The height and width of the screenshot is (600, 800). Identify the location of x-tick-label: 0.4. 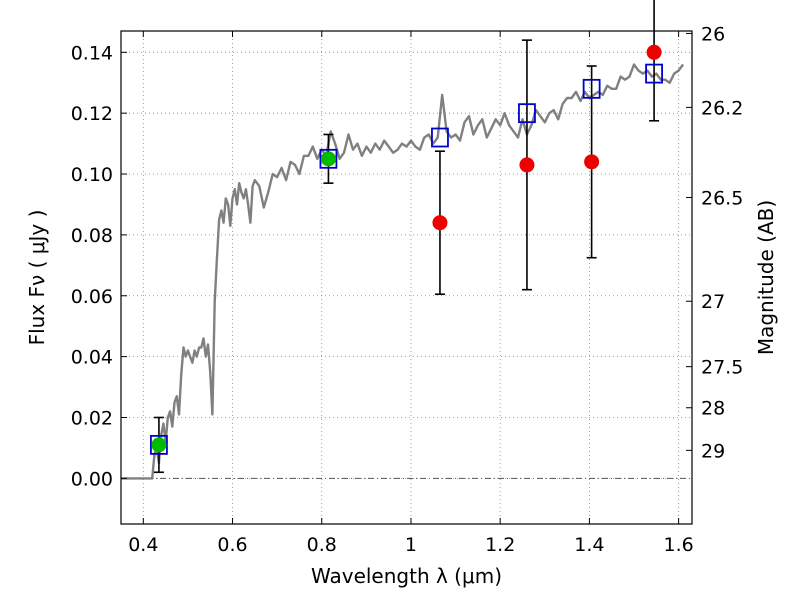
(143, 545).